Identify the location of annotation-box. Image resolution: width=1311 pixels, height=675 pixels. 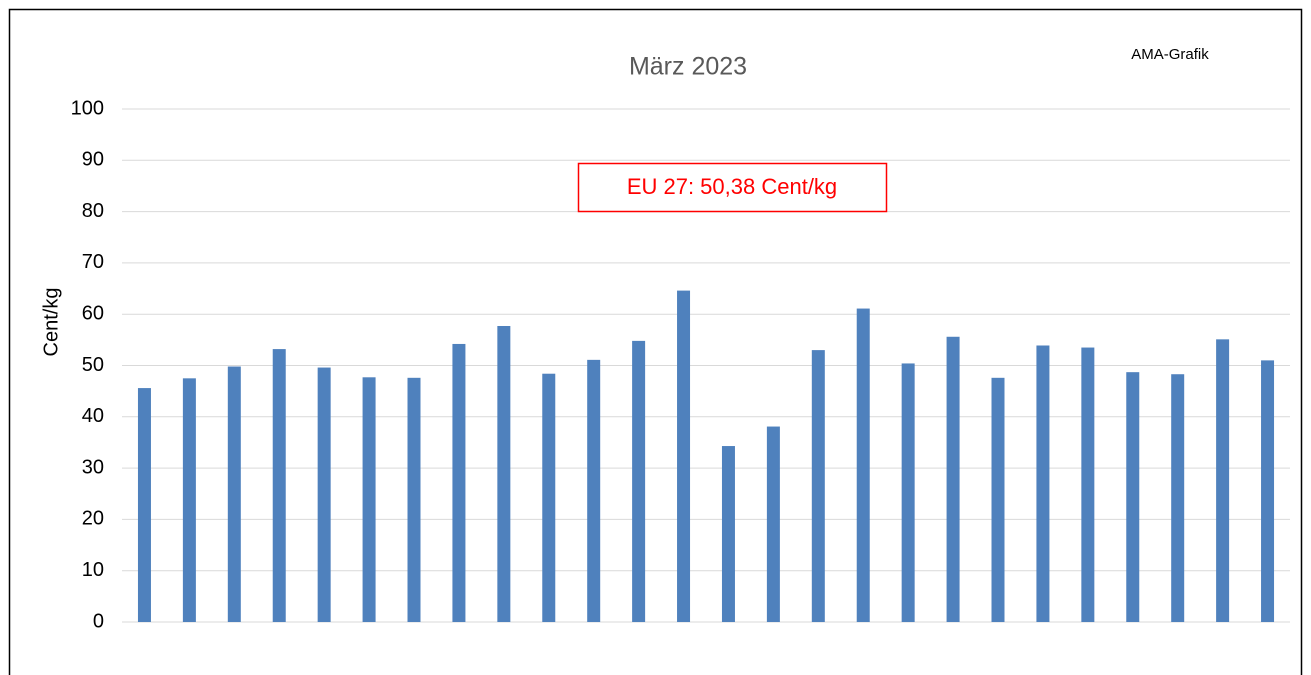
(732, 187).